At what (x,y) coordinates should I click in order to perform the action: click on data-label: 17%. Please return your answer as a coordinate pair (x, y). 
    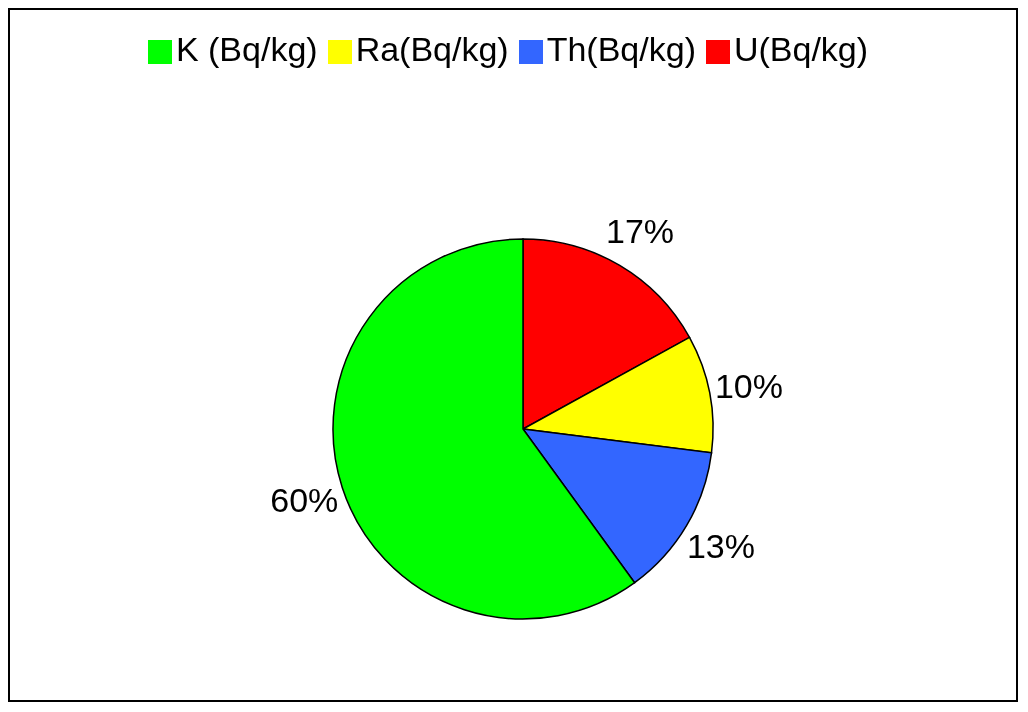
    Looking at the image, I should click on (640, 231).